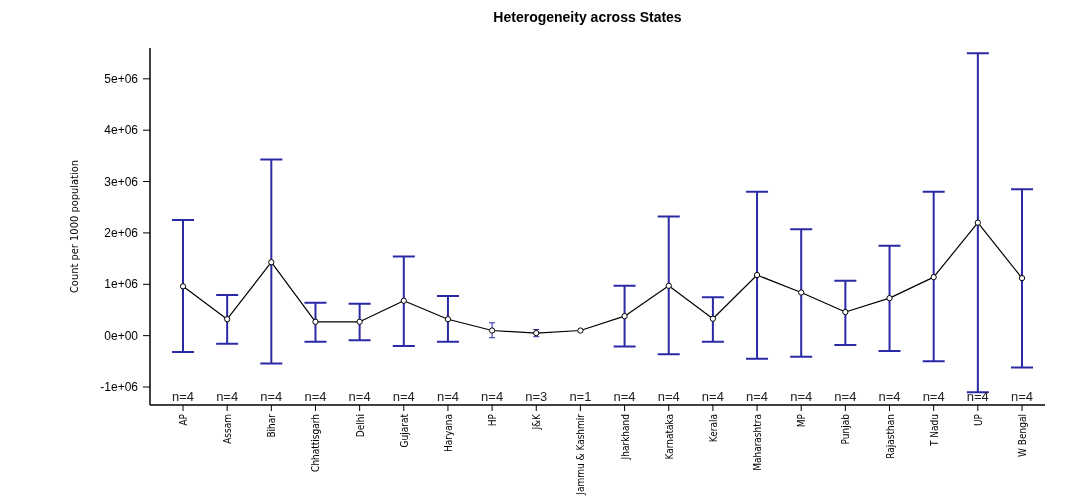 The image size is (1065, 503). I want to click on x-tick-label: J&K, so click(537, 421).